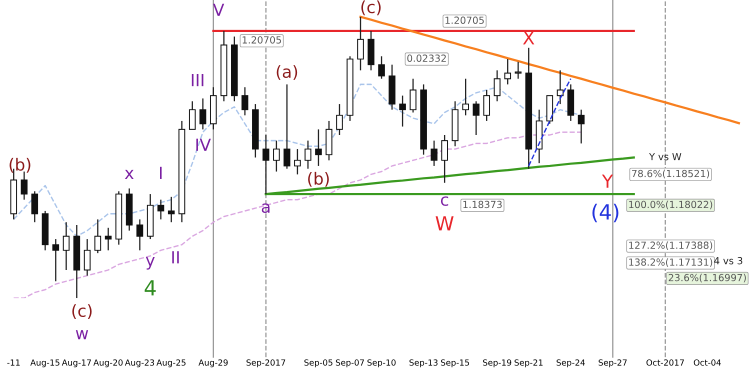 This screenshot has width=750, height=375. I want to click on x-tick-label: -11, so click(13, 362).